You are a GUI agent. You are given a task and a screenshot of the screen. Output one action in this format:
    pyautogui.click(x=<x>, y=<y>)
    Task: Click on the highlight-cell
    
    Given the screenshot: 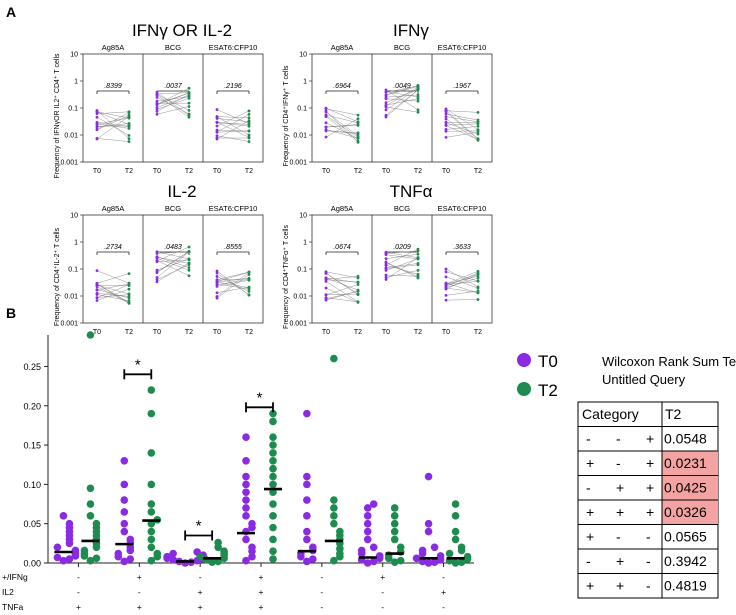 What is the action you would take?
    pyautogui.click(x=690, y=463)
    